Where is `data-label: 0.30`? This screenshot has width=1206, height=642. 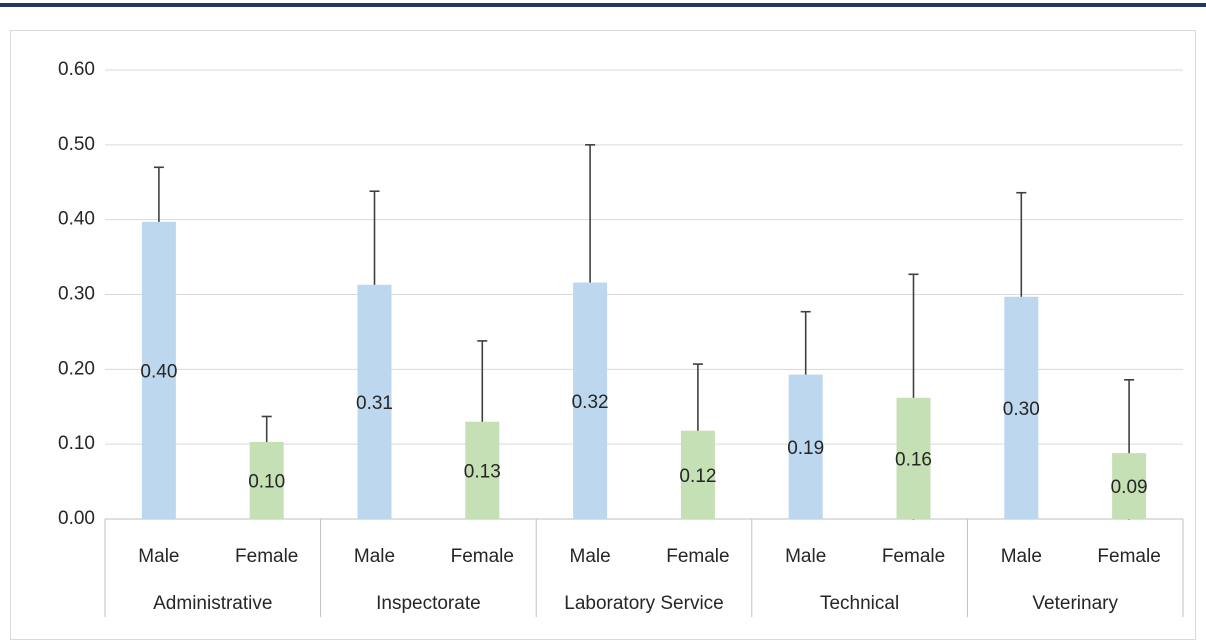 data-label: 0.30 is located at coordinates (1021, 409).